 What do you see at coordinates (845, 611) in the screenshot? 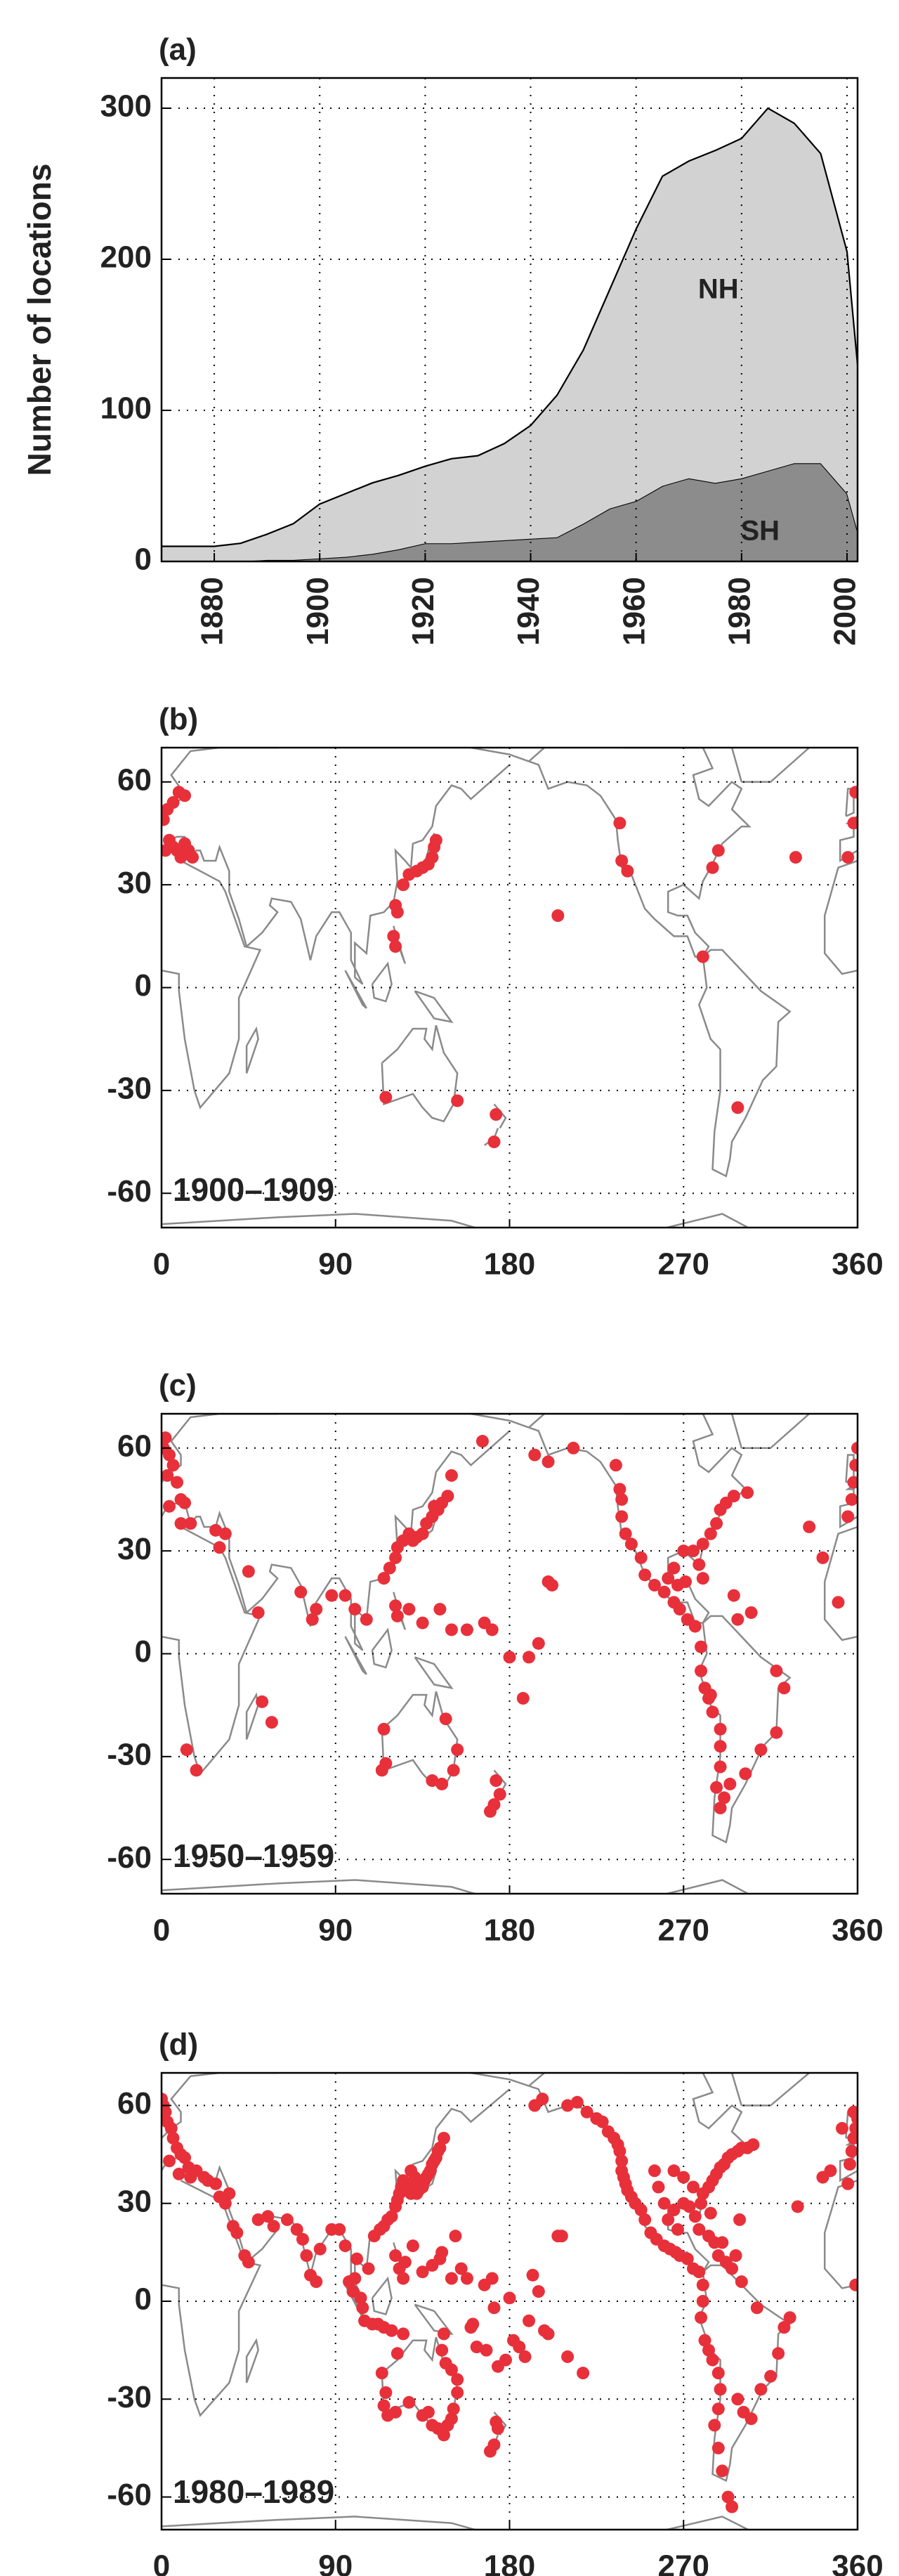
I see `x-tick-label: 2000` at bounding box center [845, 611].